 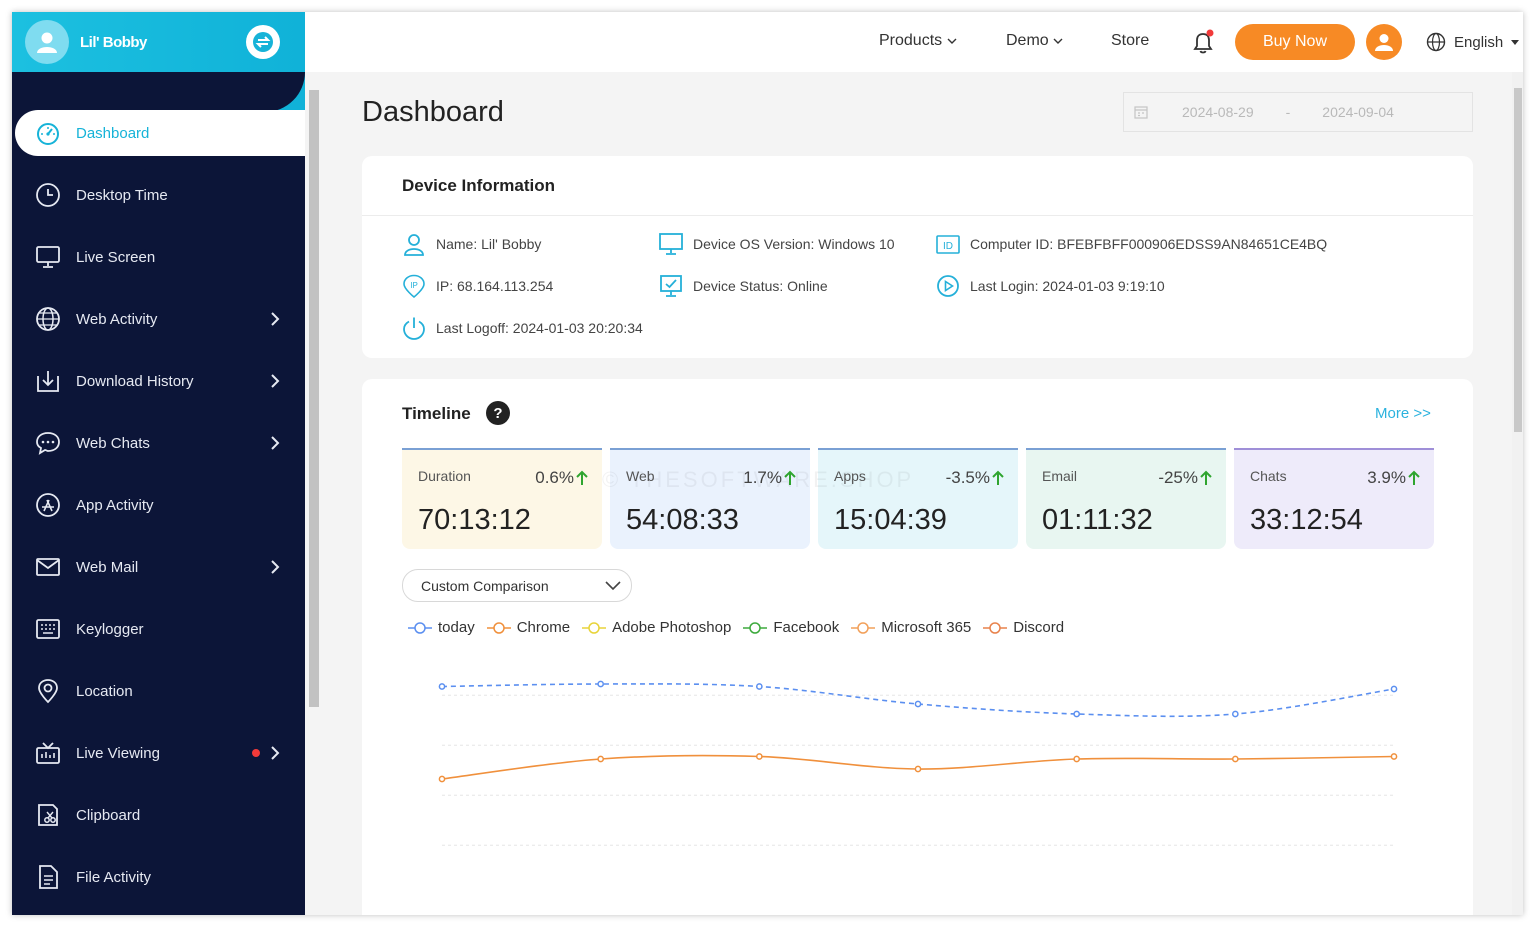 What do you see at coordinates (113, 133) in the screenshot?
I see `sidebar-item-label: Dashboard` at bounding box center [113, 133].